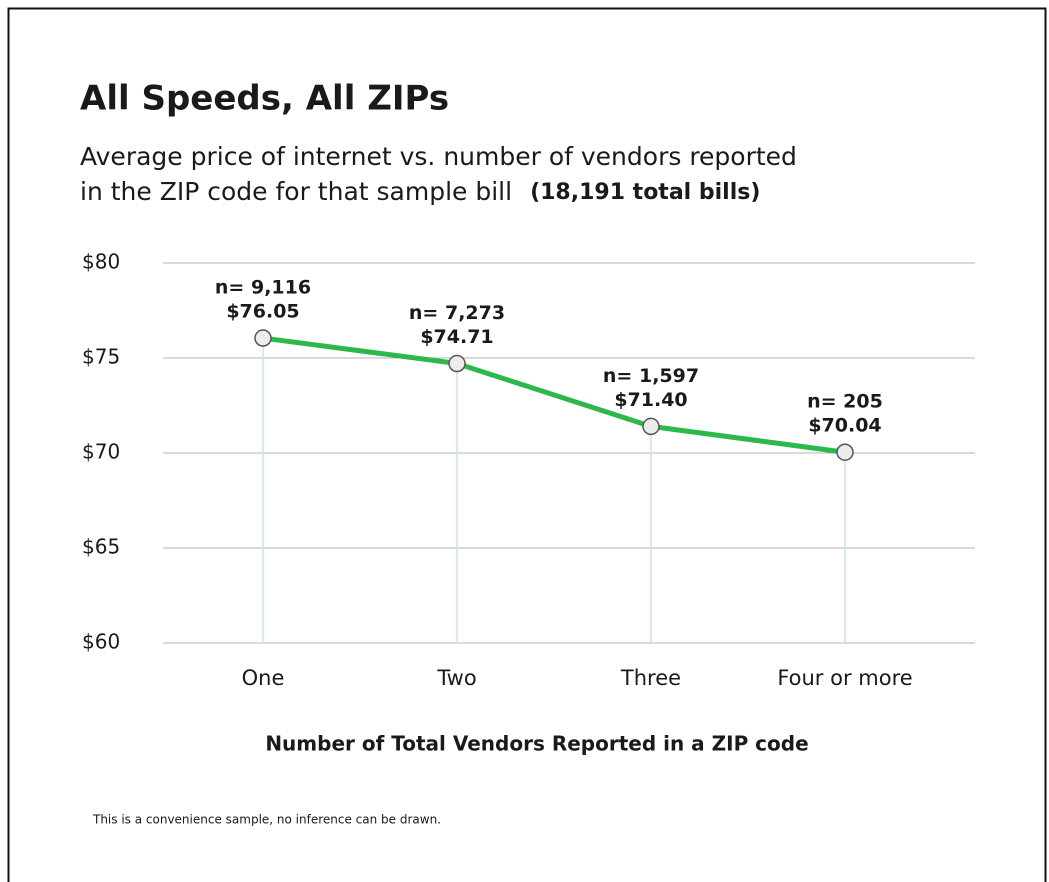 The image size is (1049, 882). What do you see at coordinates (101, 452) in the screenshot?
I see `y-tick-label: $70` at bounding box center [101, 452].